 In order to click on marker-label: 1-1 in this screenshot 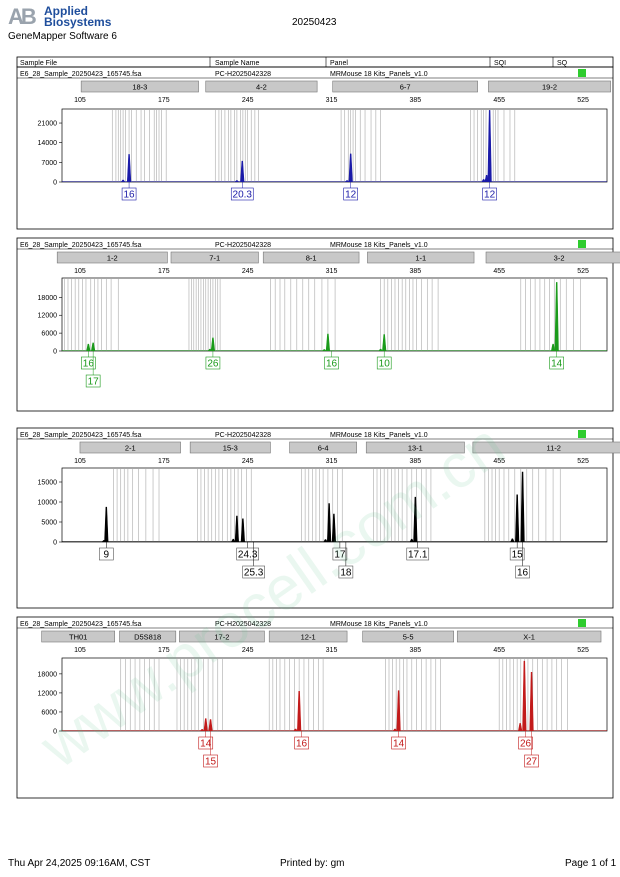, I will do `click(420, 258)`.